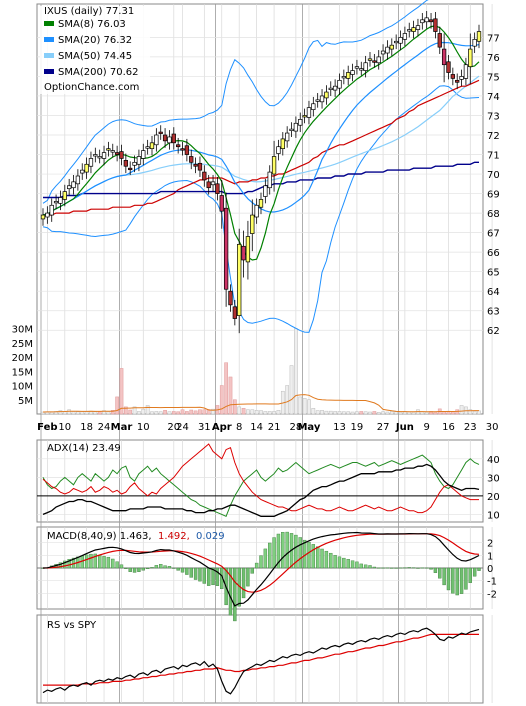  I want to click on legend-sma50: SMA(50) 74.45, so click(95, 56).